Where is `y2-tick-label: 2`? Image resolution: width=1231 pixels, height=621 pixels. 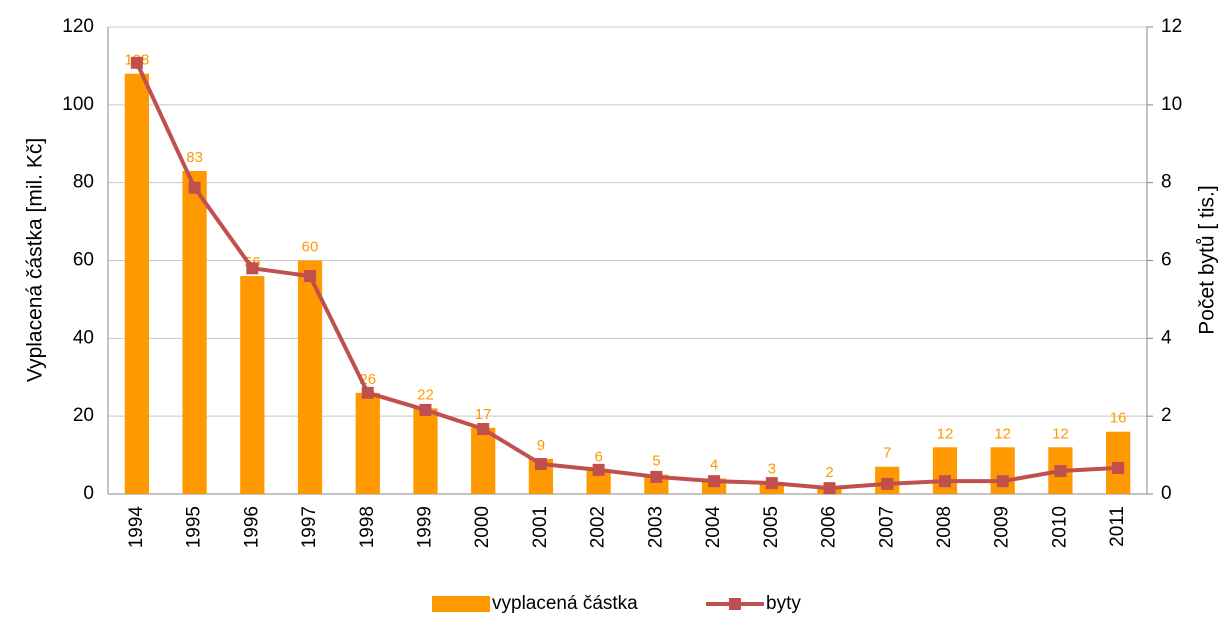
y2-tick-label: 2 is located at coordinates (1166, 415).